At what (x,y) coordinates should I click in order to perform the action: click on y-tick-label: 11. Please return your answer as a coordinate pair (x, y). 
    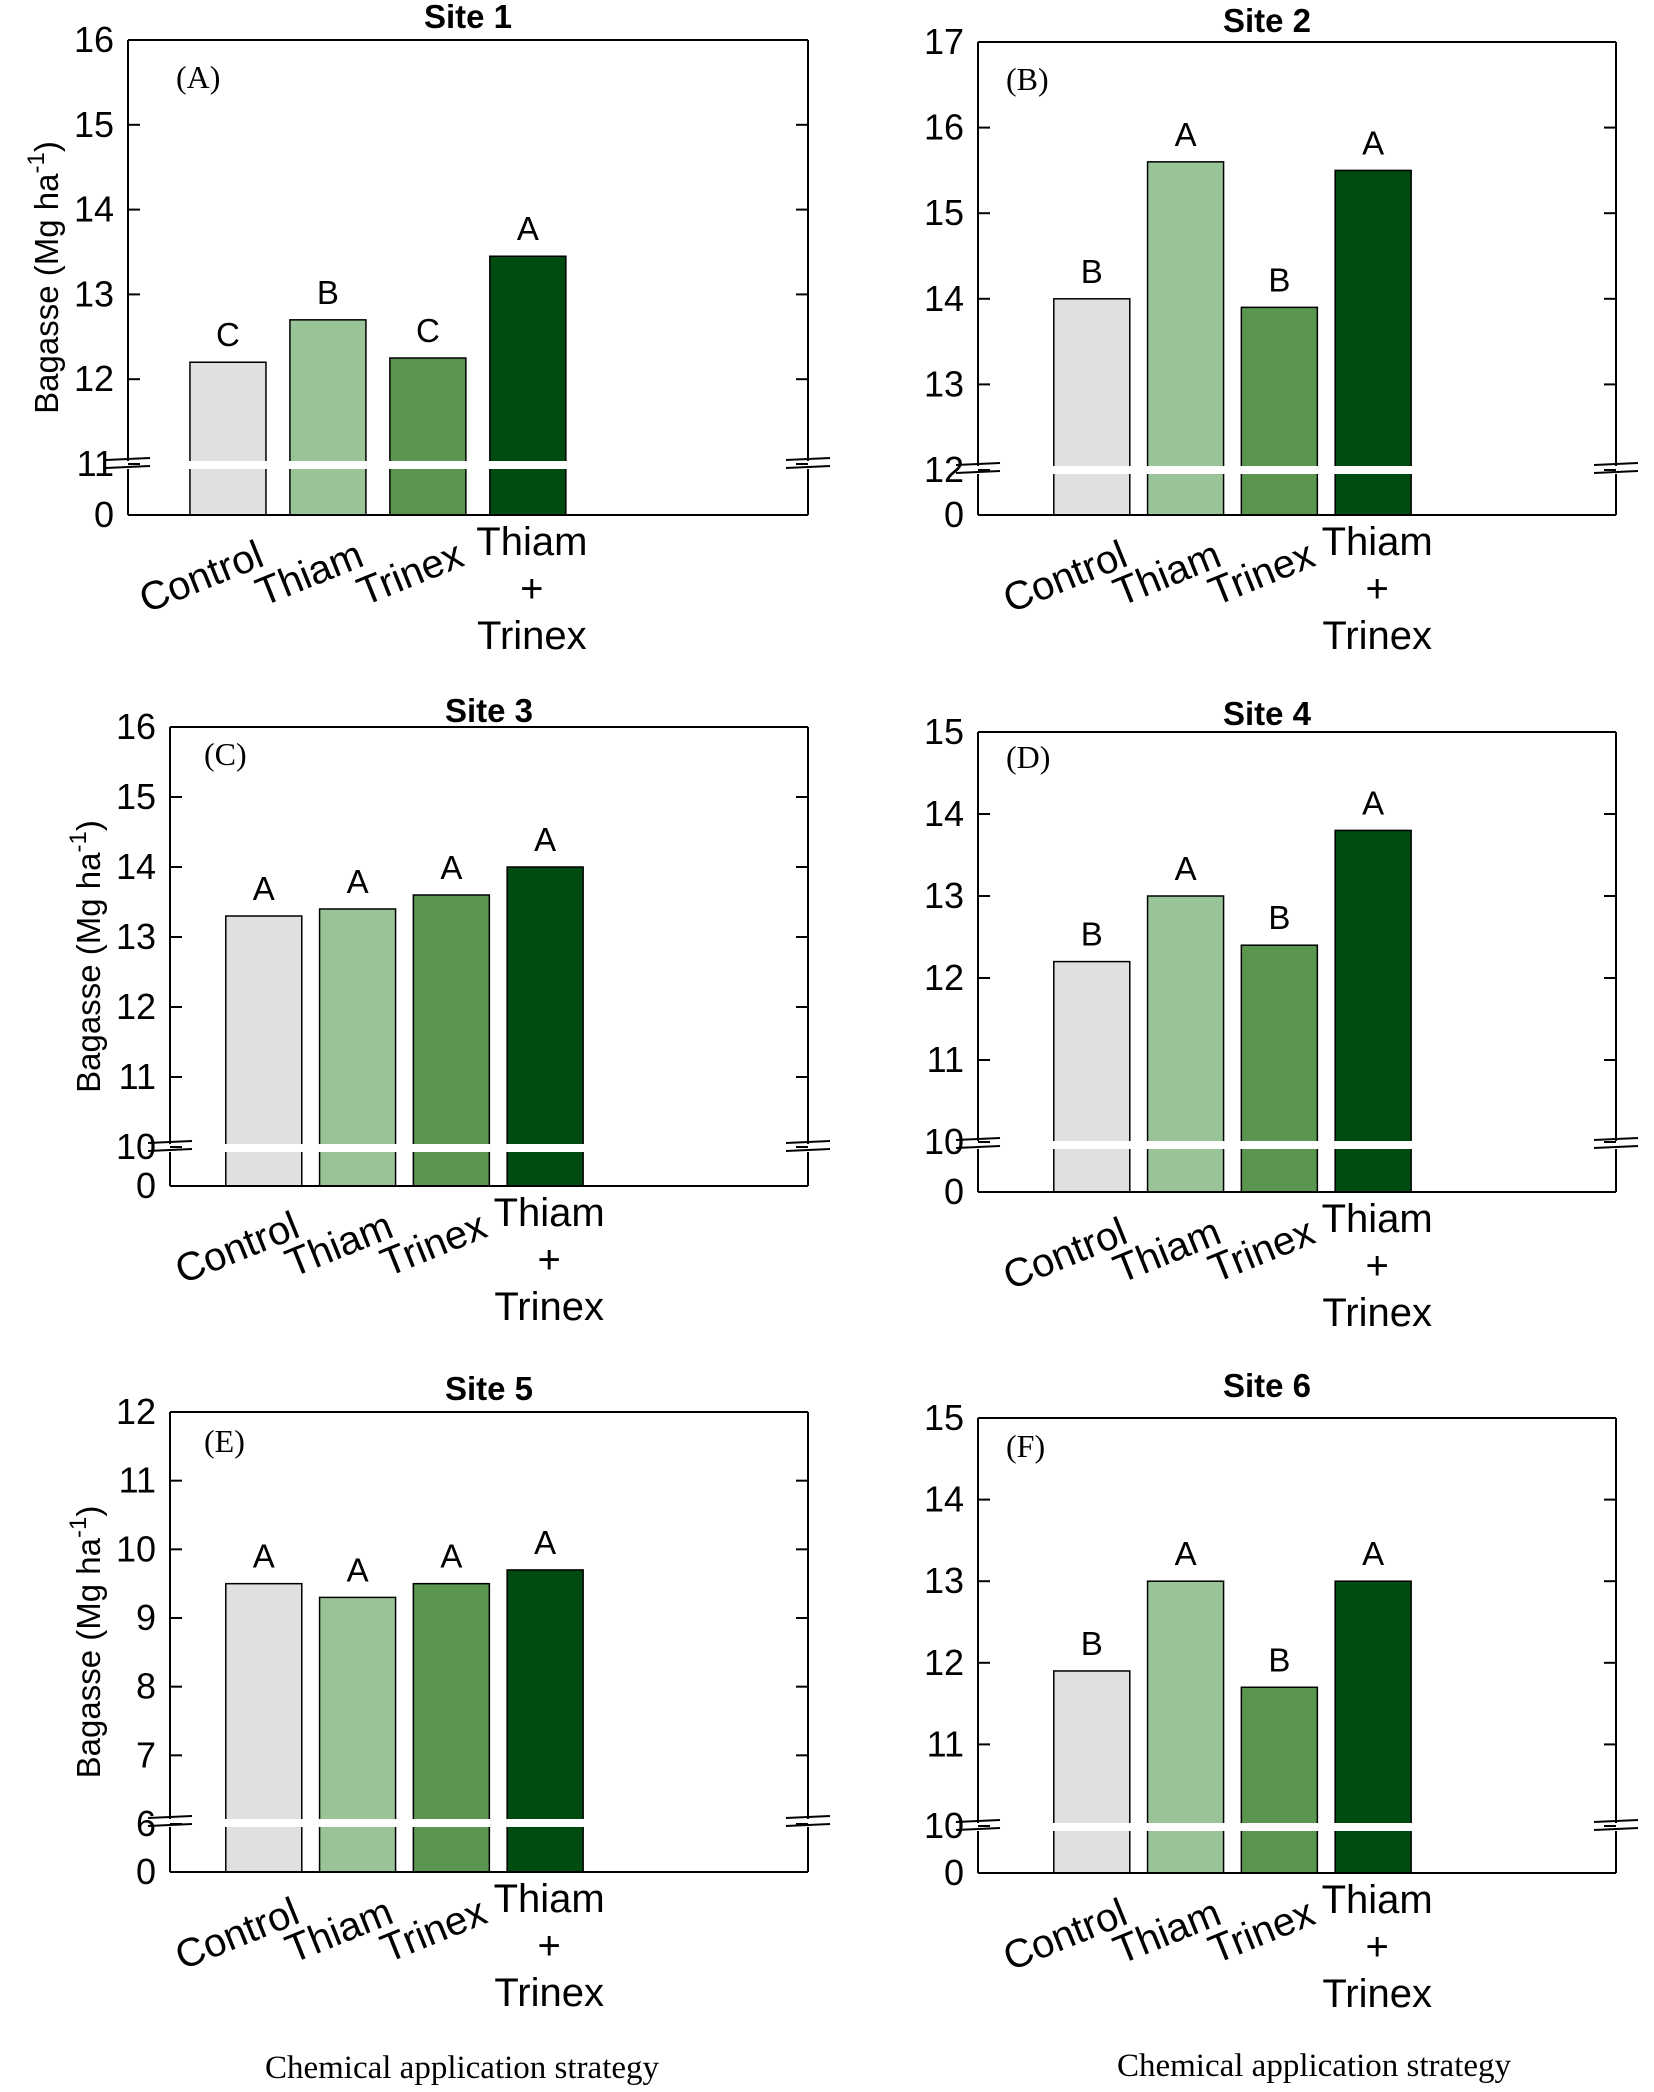
    Looking at the image, I should click on (137, 1480).